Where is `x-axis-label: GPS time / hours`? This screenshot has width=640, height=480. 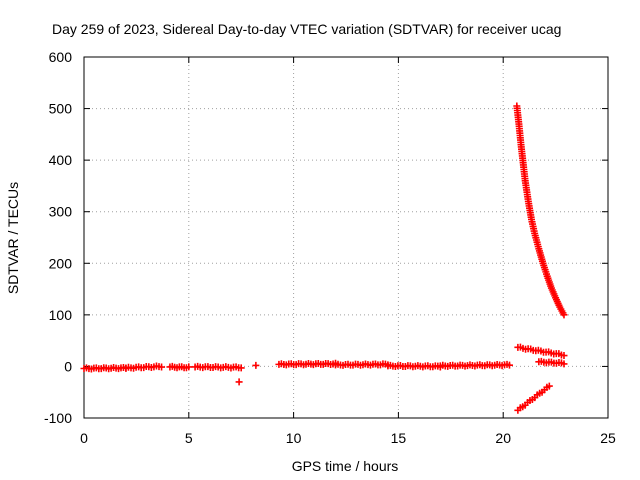 x-axis-label: GPS time / hours is located at coordinates (345, 466).